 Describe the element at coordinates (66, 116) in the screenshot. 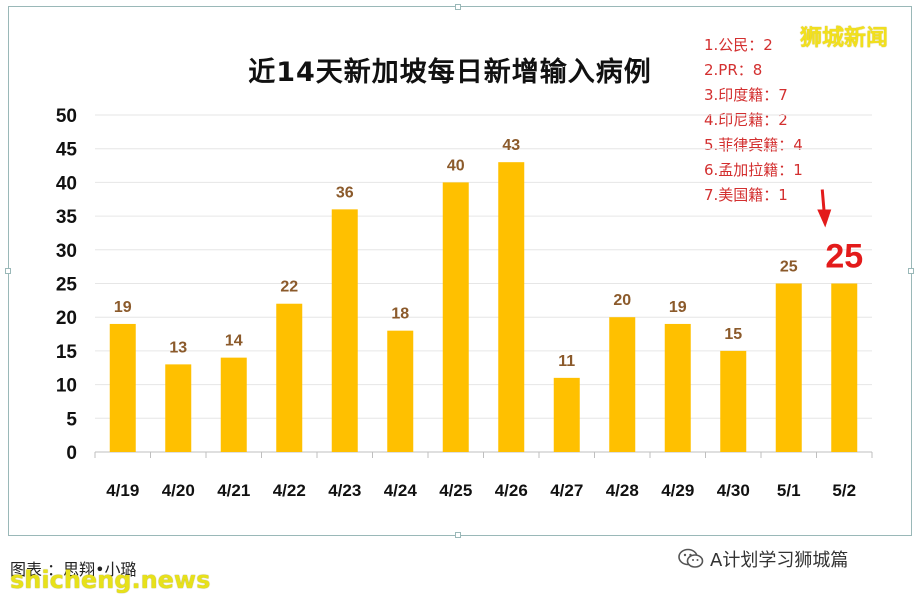

I see `y-tick-label: 50` at that location.